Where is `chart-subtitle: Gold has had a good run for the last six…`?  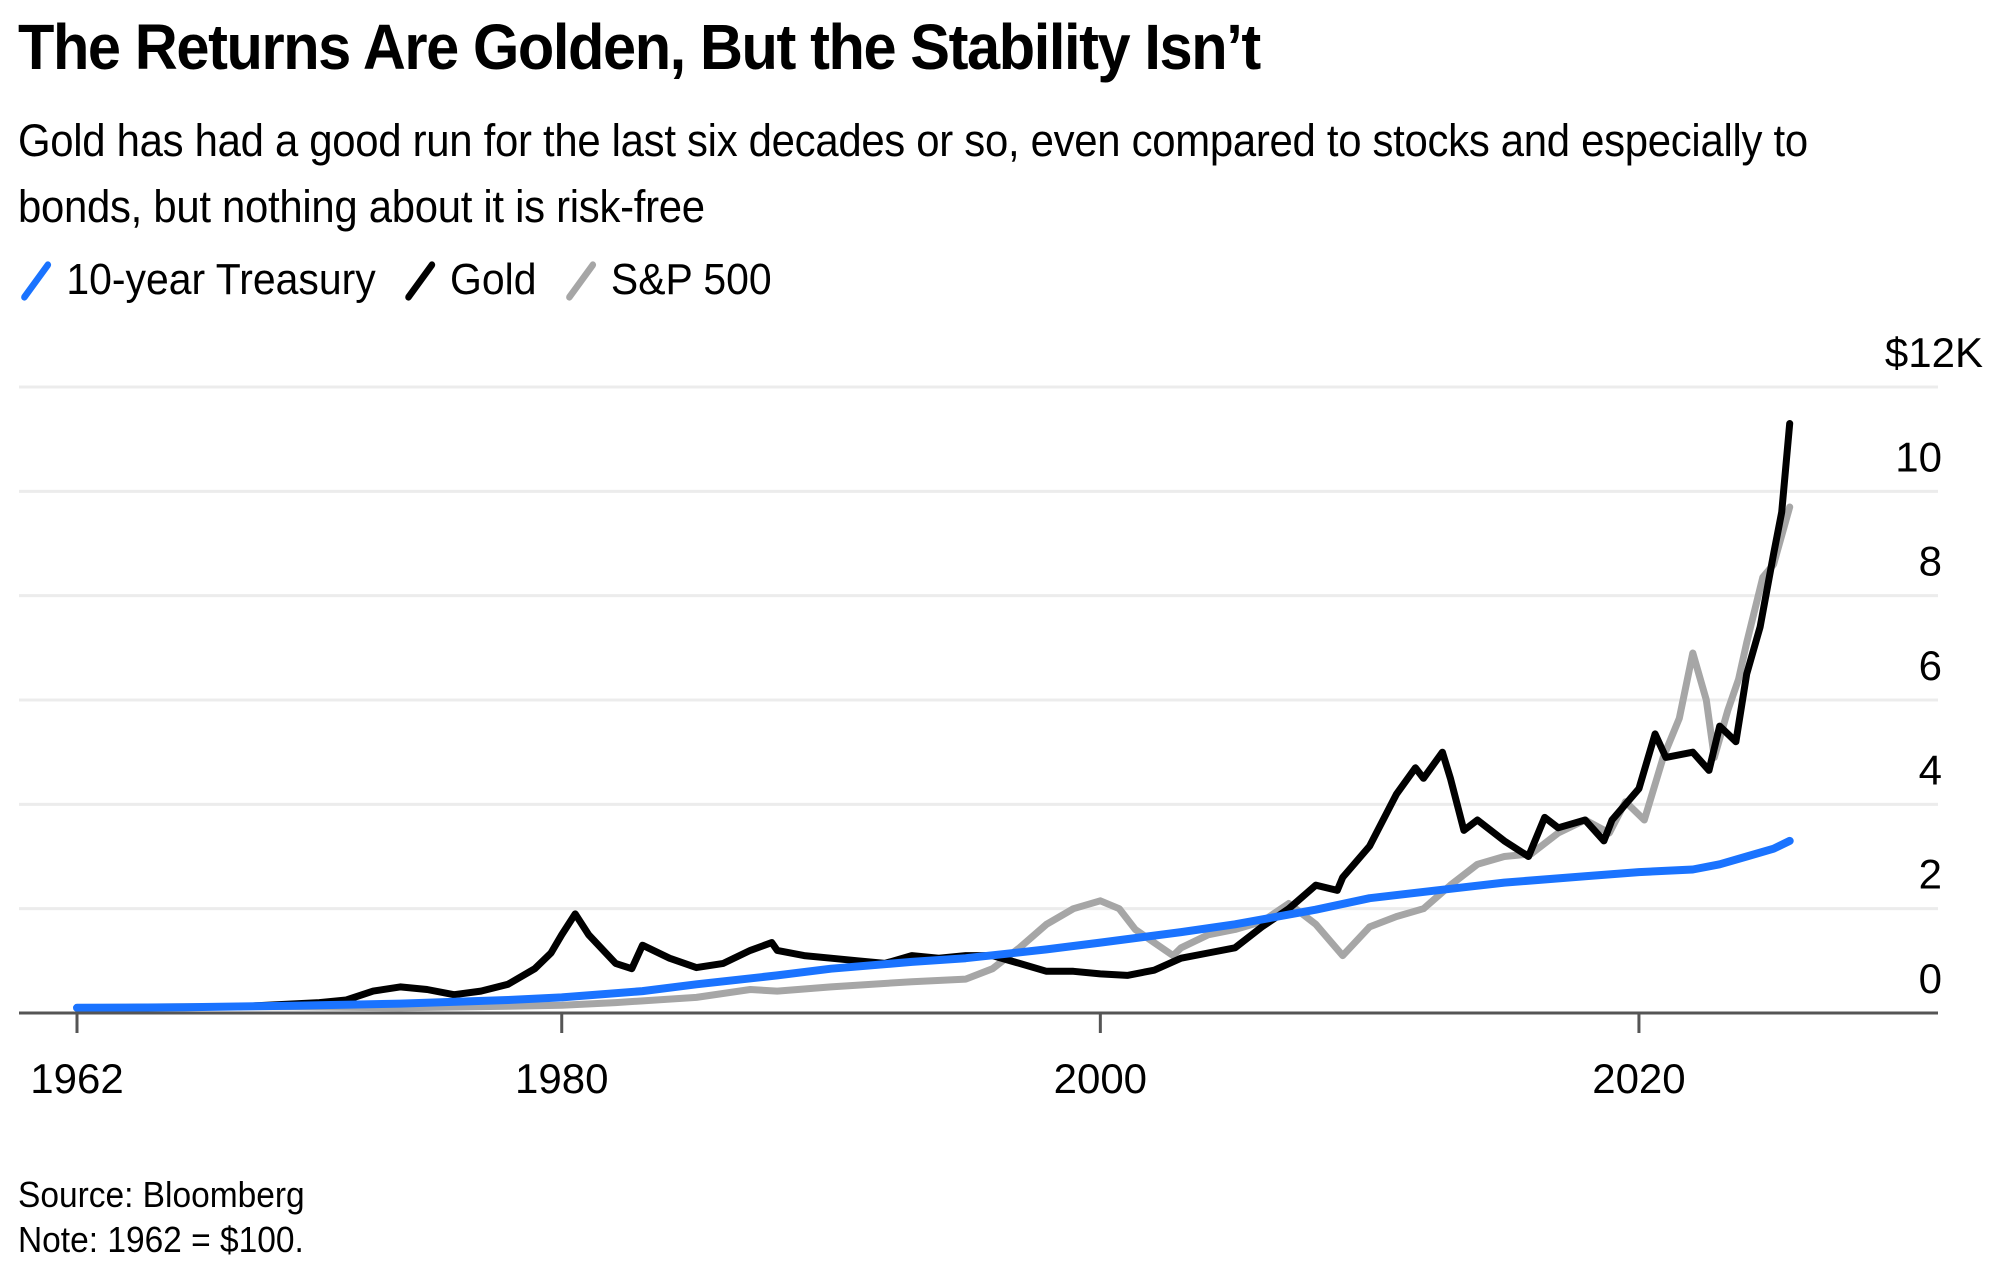
chart-subtitle: Gold has had a good run for the last six… is located at coordinates (913, 173).